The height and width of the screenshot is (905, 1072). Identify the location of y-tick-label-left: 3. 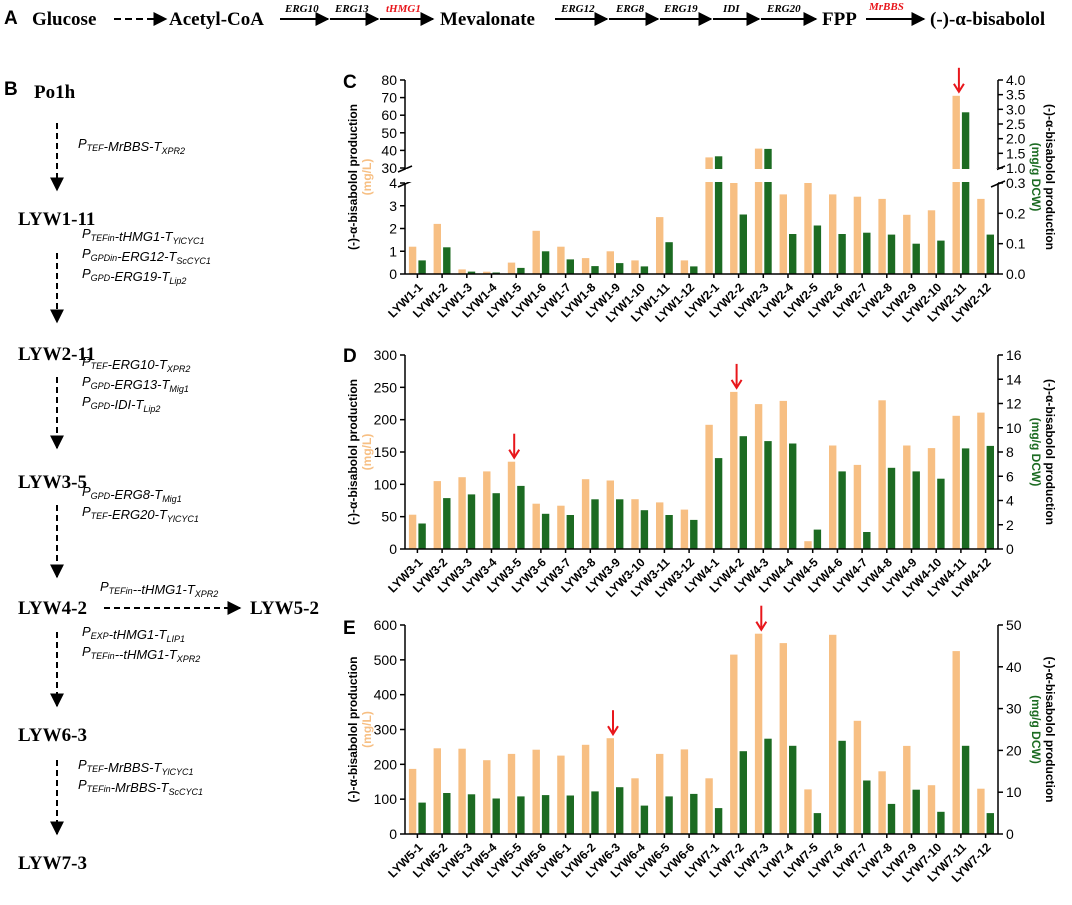
(393, 206).